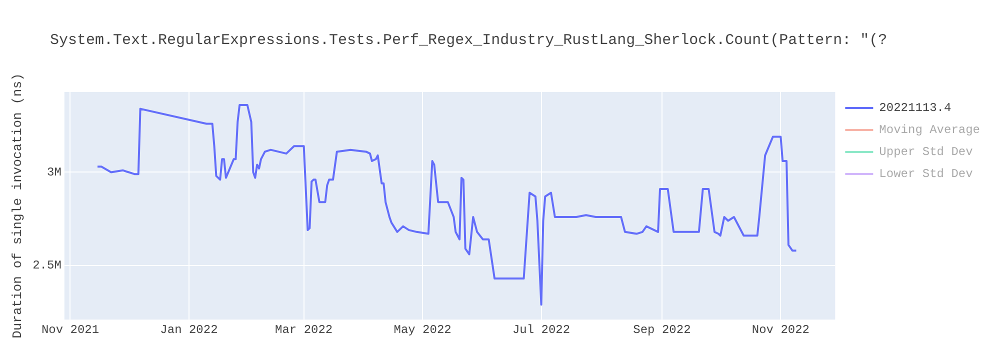 The height and width of the screenshot is (350, 1000). Describe the element at coordinates (423, 329) in the screenshot. I see `x-tick-label: May 2022` at that location.